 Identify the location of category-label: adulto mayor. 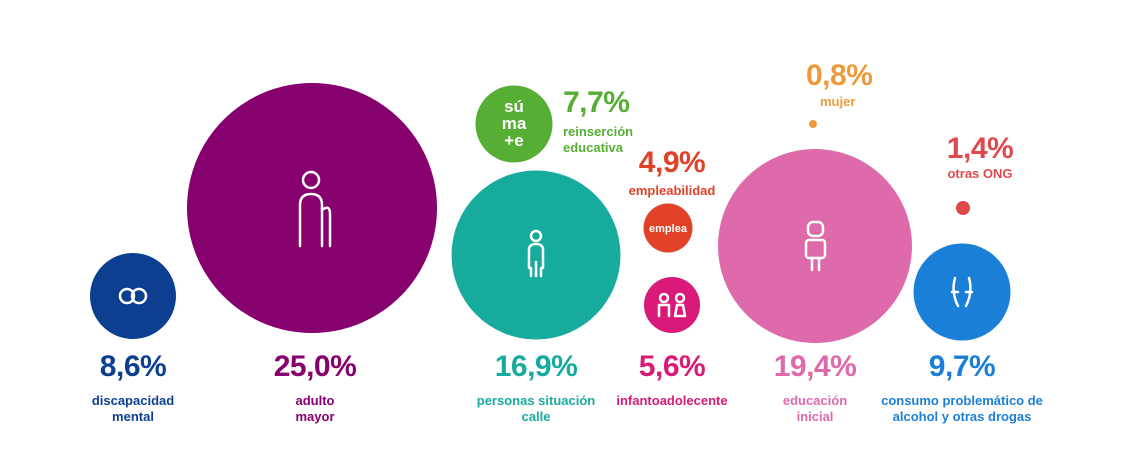
(315, 409).